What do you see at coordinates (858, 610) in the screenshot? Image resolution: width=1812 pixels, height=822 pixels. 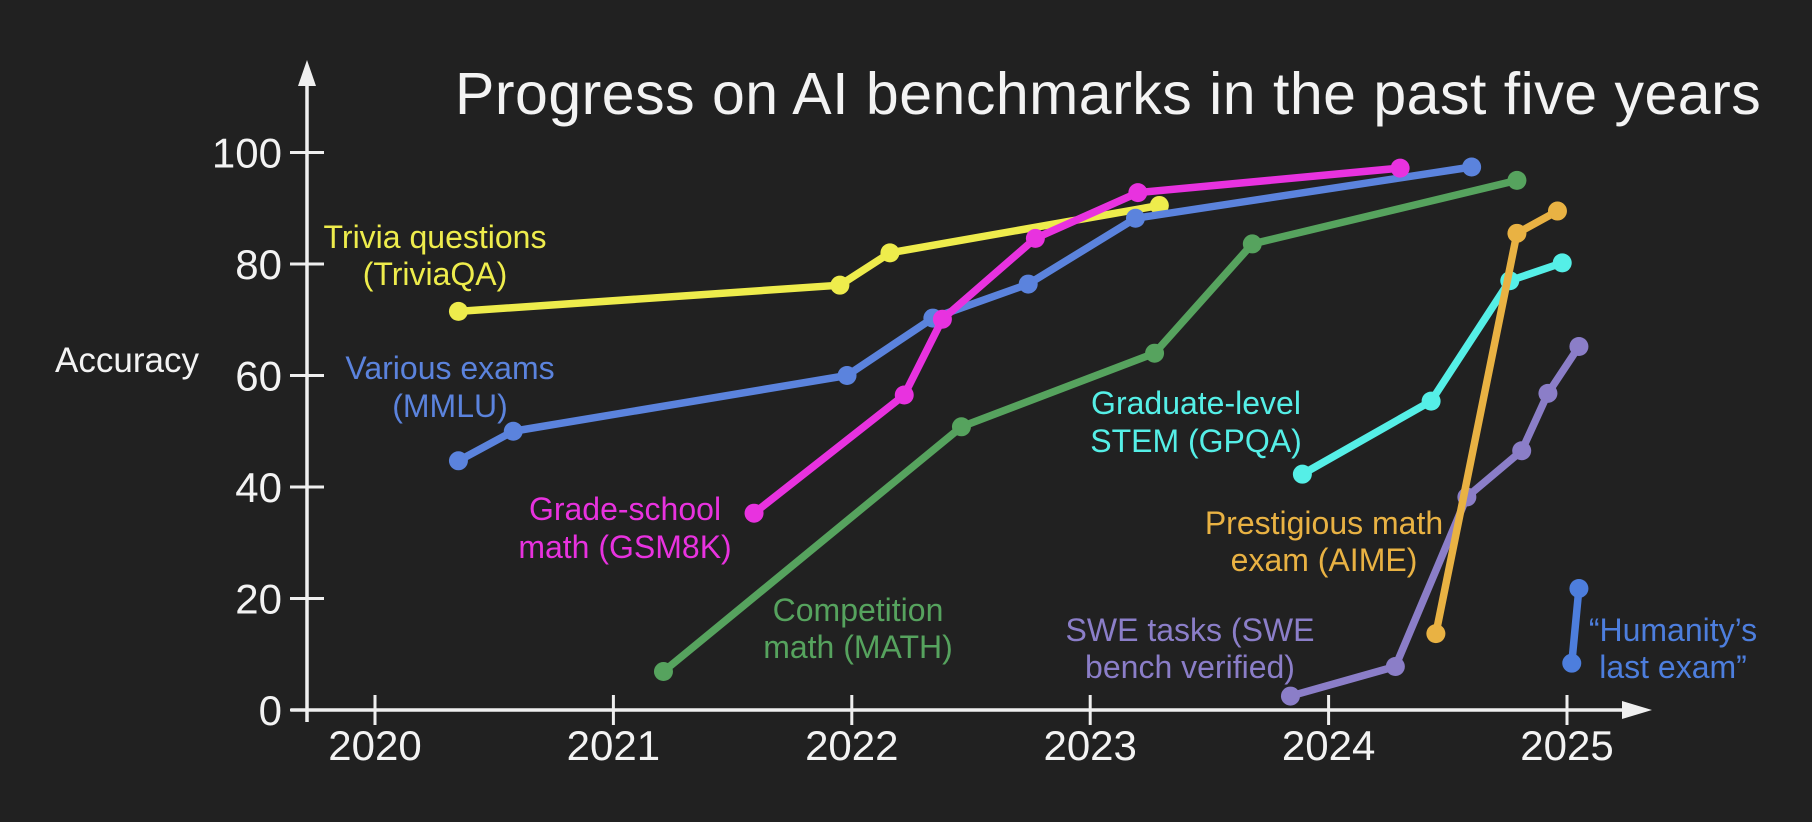 I see `series-label-math-line1: Competition` at bounding box center [858, 610].